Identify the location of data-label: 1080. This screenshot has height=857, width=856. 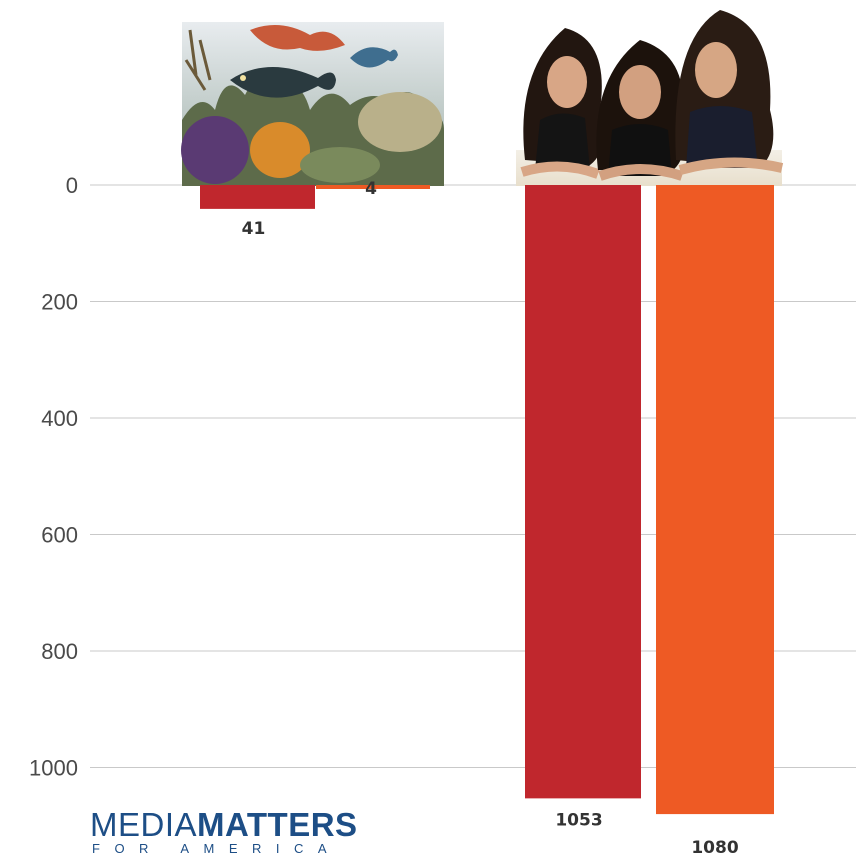
(714, 847).